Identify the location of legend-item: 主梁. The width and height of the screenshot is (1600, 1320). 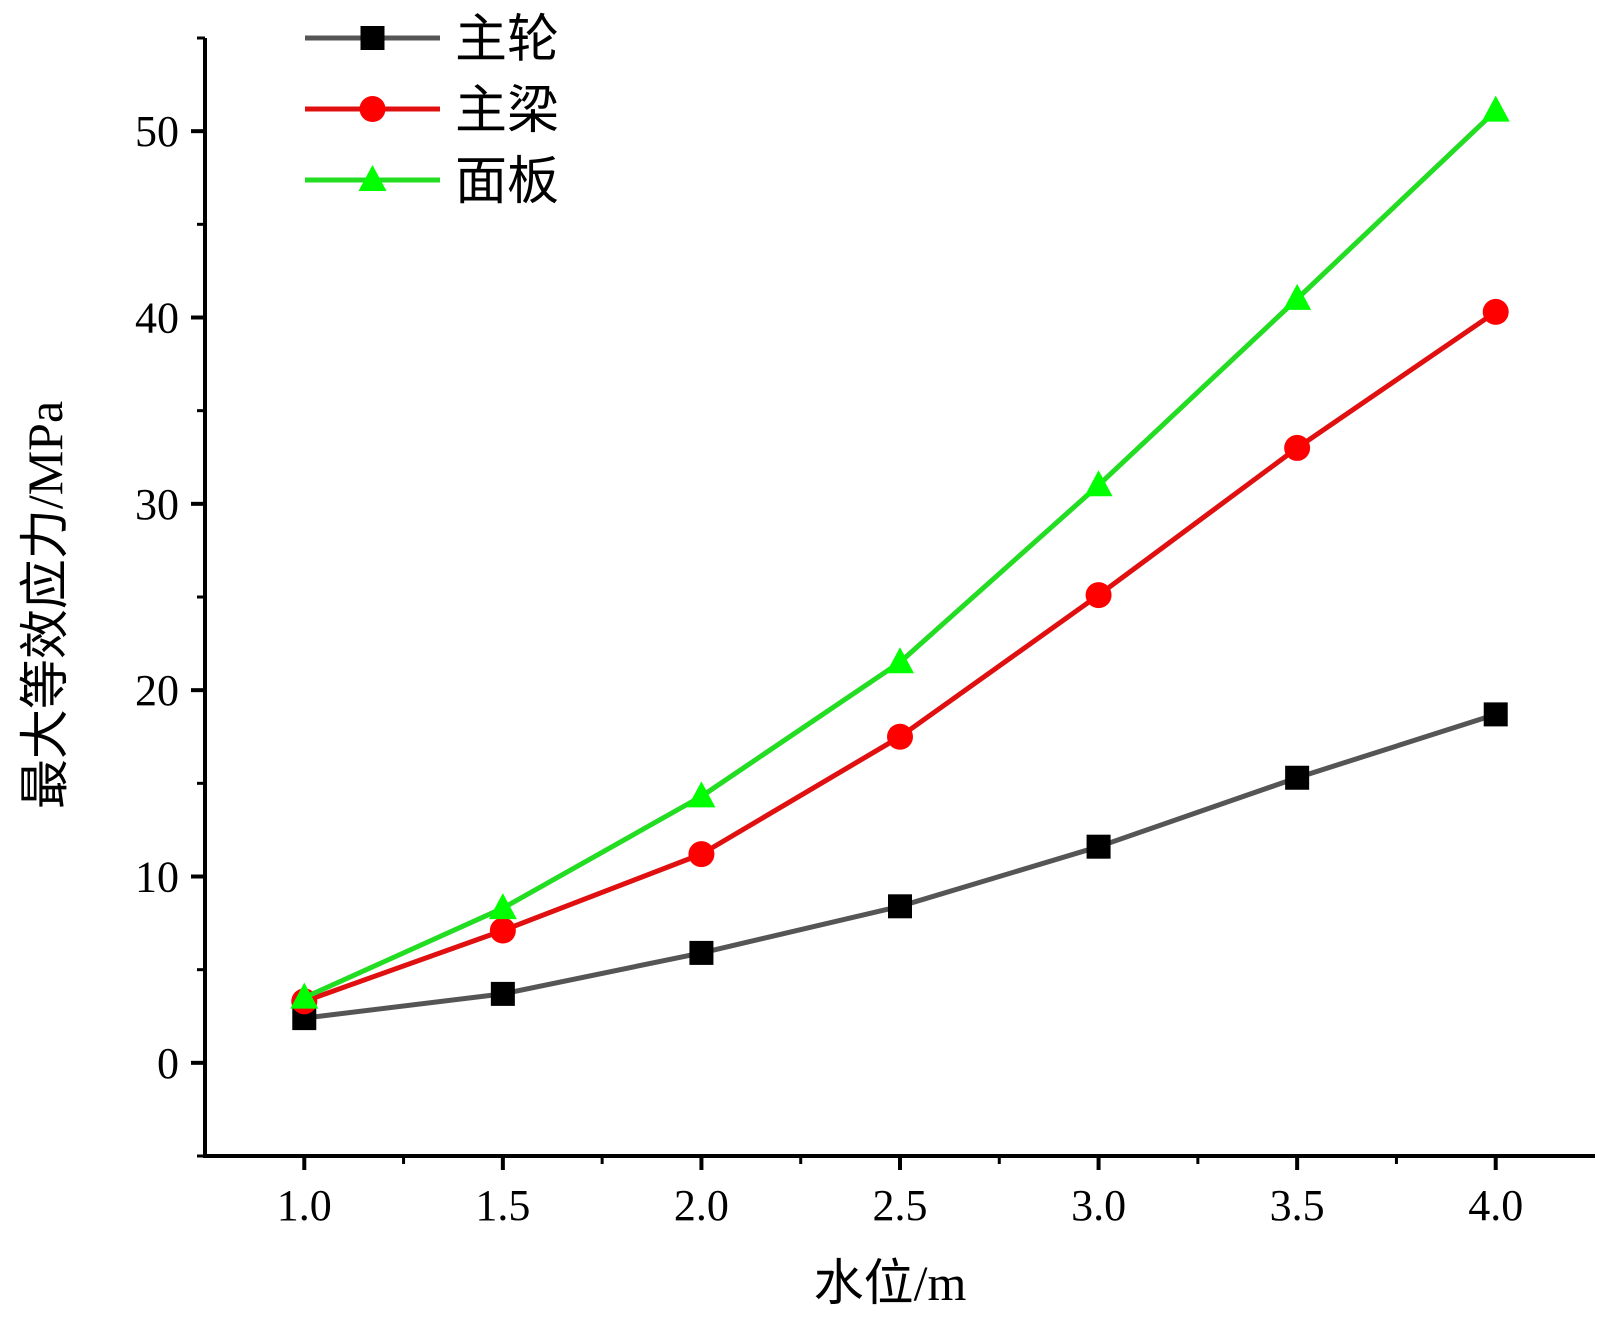
(432, 111).